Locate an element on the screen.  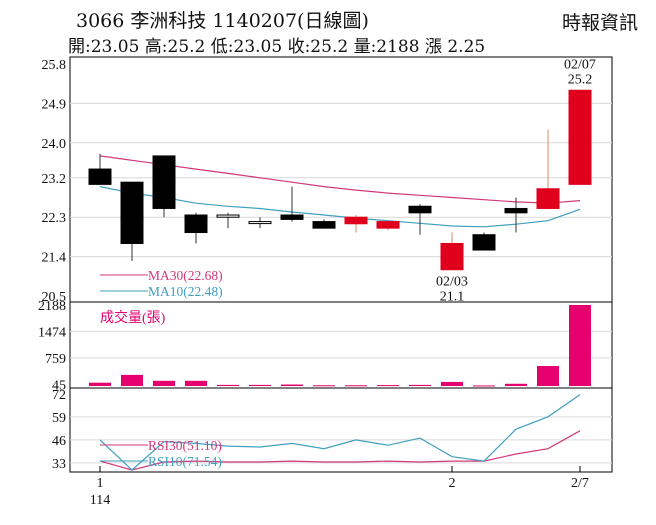
panel-frame-rsi is located at coordinates (341, 430).